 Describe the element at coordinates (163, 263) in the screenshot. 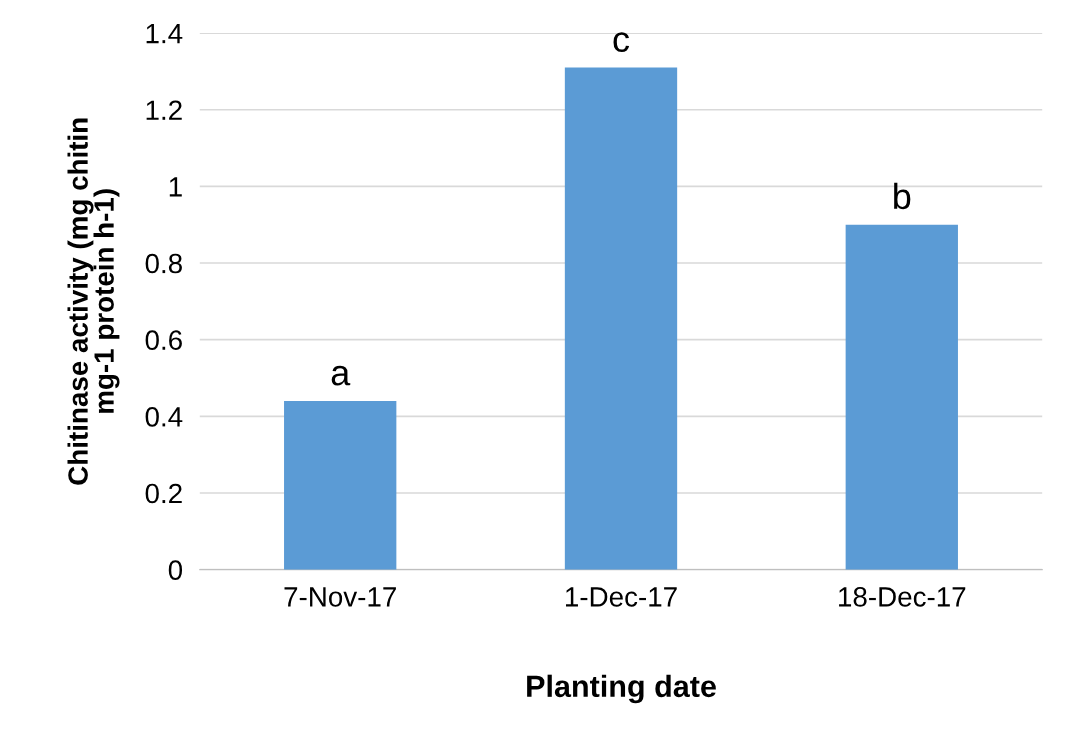

I see `y-tick-label: 0.8` at that location.